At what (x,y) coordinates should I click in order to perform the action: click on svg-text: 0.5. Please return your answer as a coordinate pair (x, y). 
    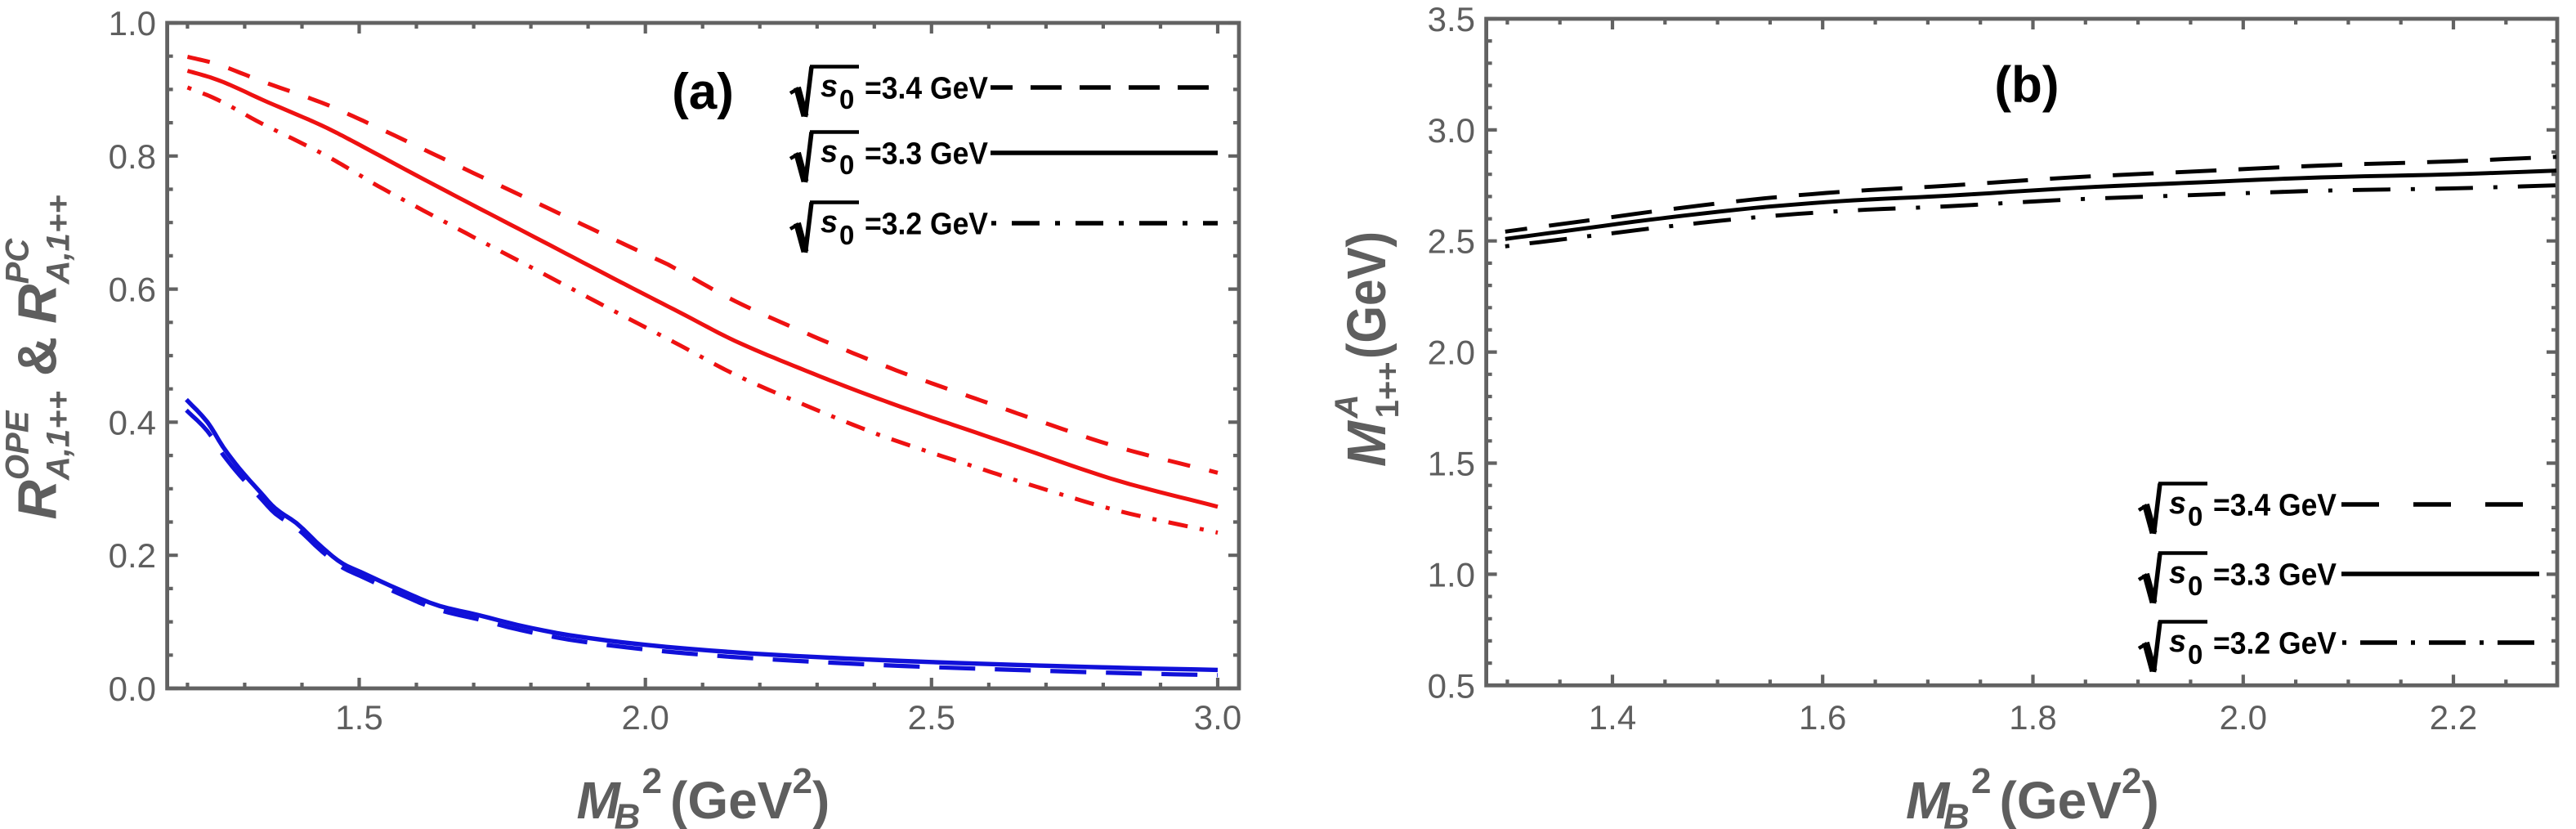
    Looking at the image, I should click on (1451, 685).